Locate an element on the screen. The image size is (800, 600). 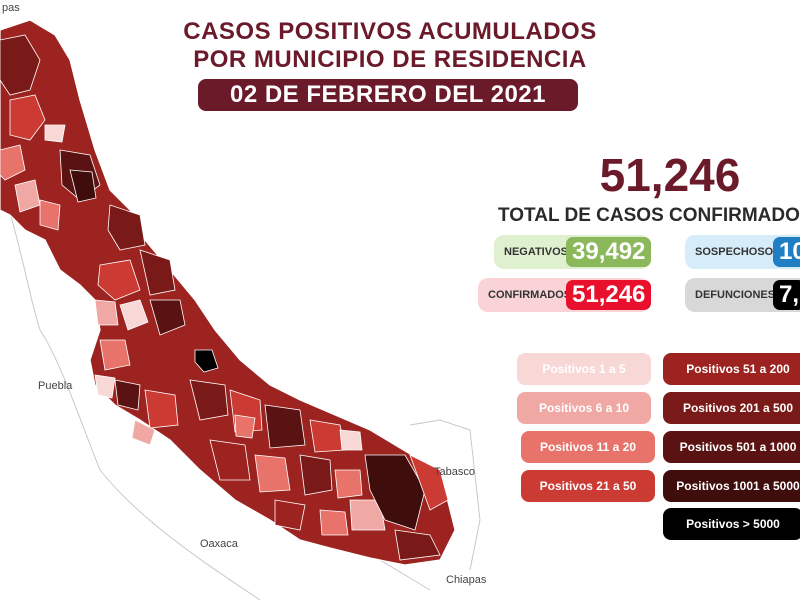
defunciones-stat: DEFUNCIONES 7, is located at coordinates (742, 295).